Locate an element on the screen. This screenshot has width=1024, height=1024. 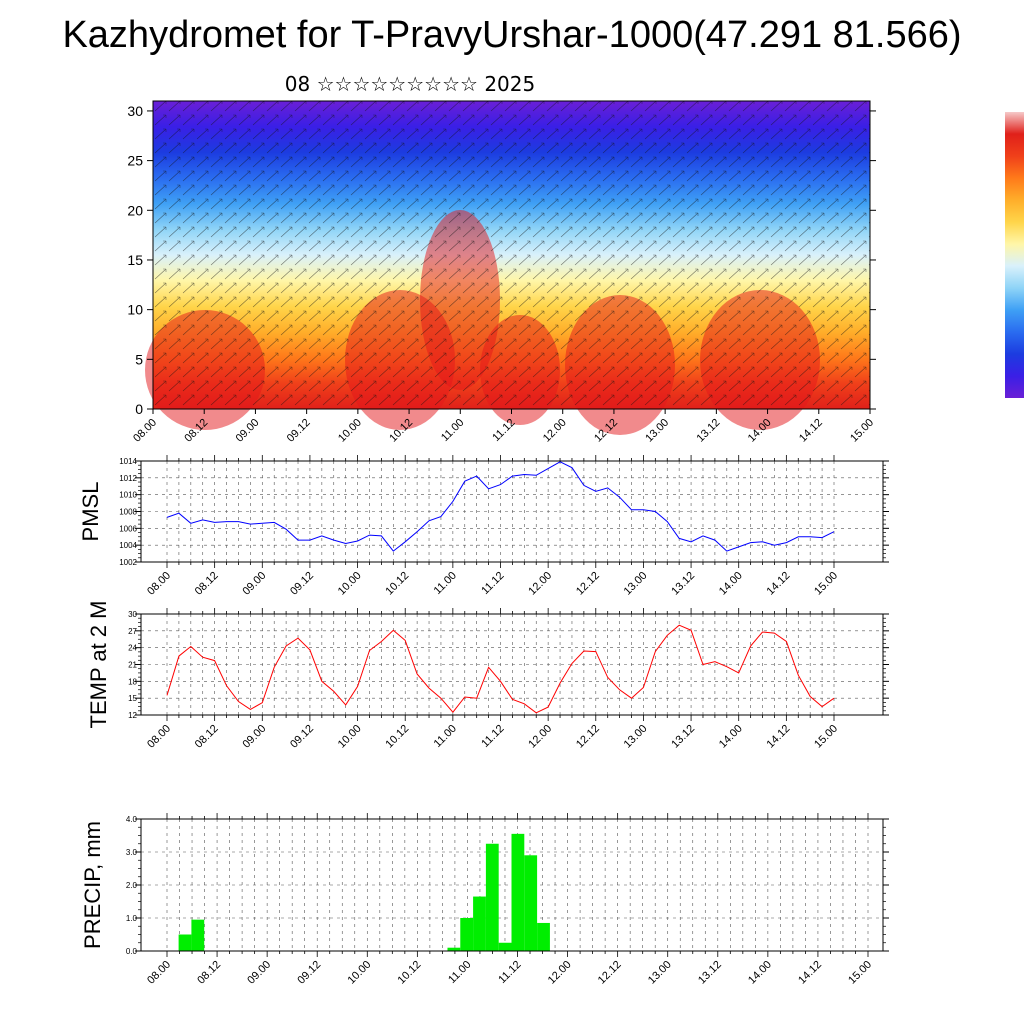
y-tick-label: 18 is located at coordinates (132, 681).